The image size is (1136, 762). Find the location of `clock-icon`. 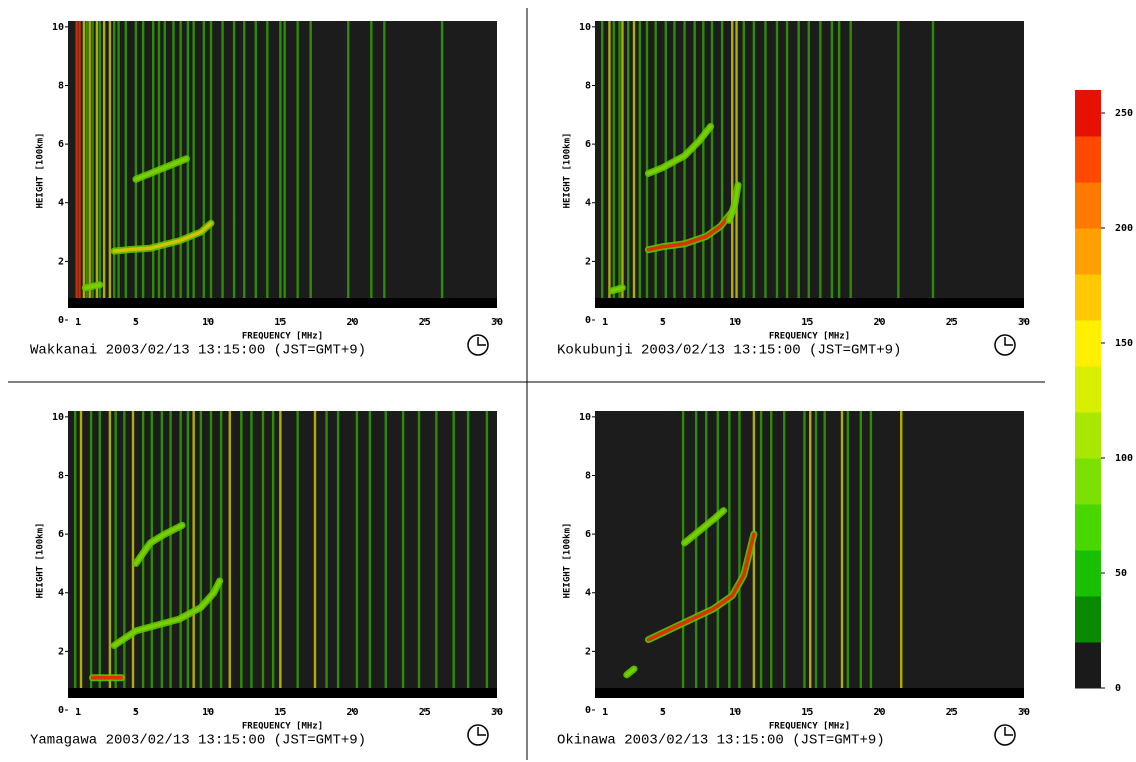

clock-icon is located at coordinates (478, 345).